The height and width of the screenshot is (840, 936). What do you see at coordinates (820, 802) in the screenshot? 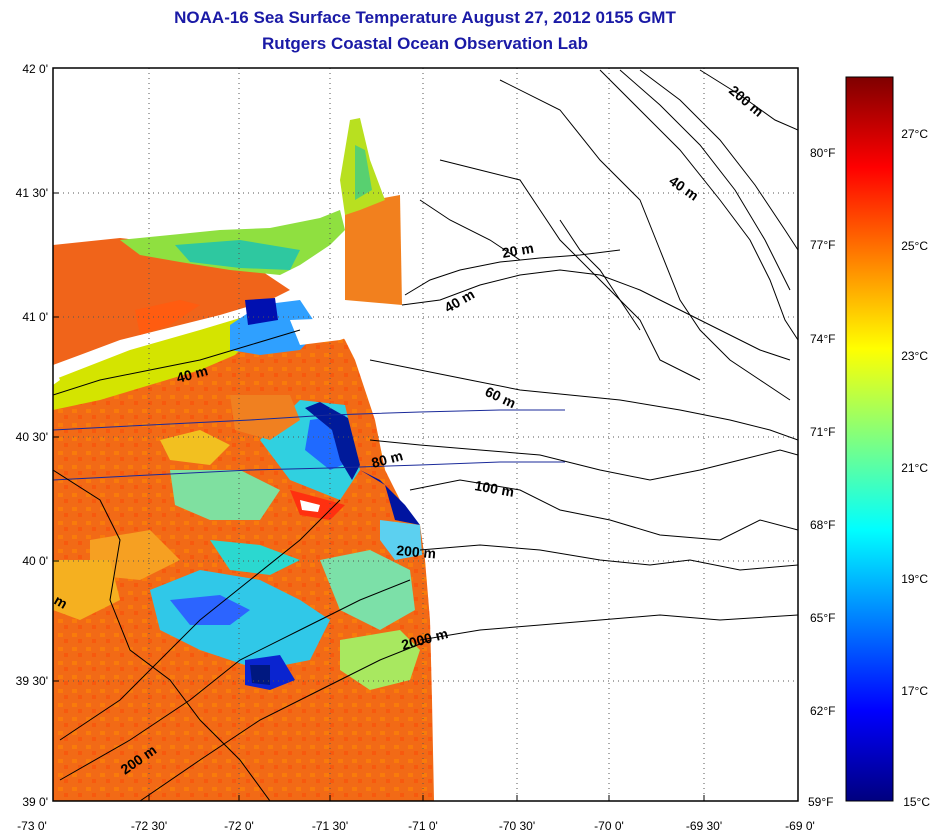
I see `colorbar-label-f: 59°F` at bounding box center [820, 802].